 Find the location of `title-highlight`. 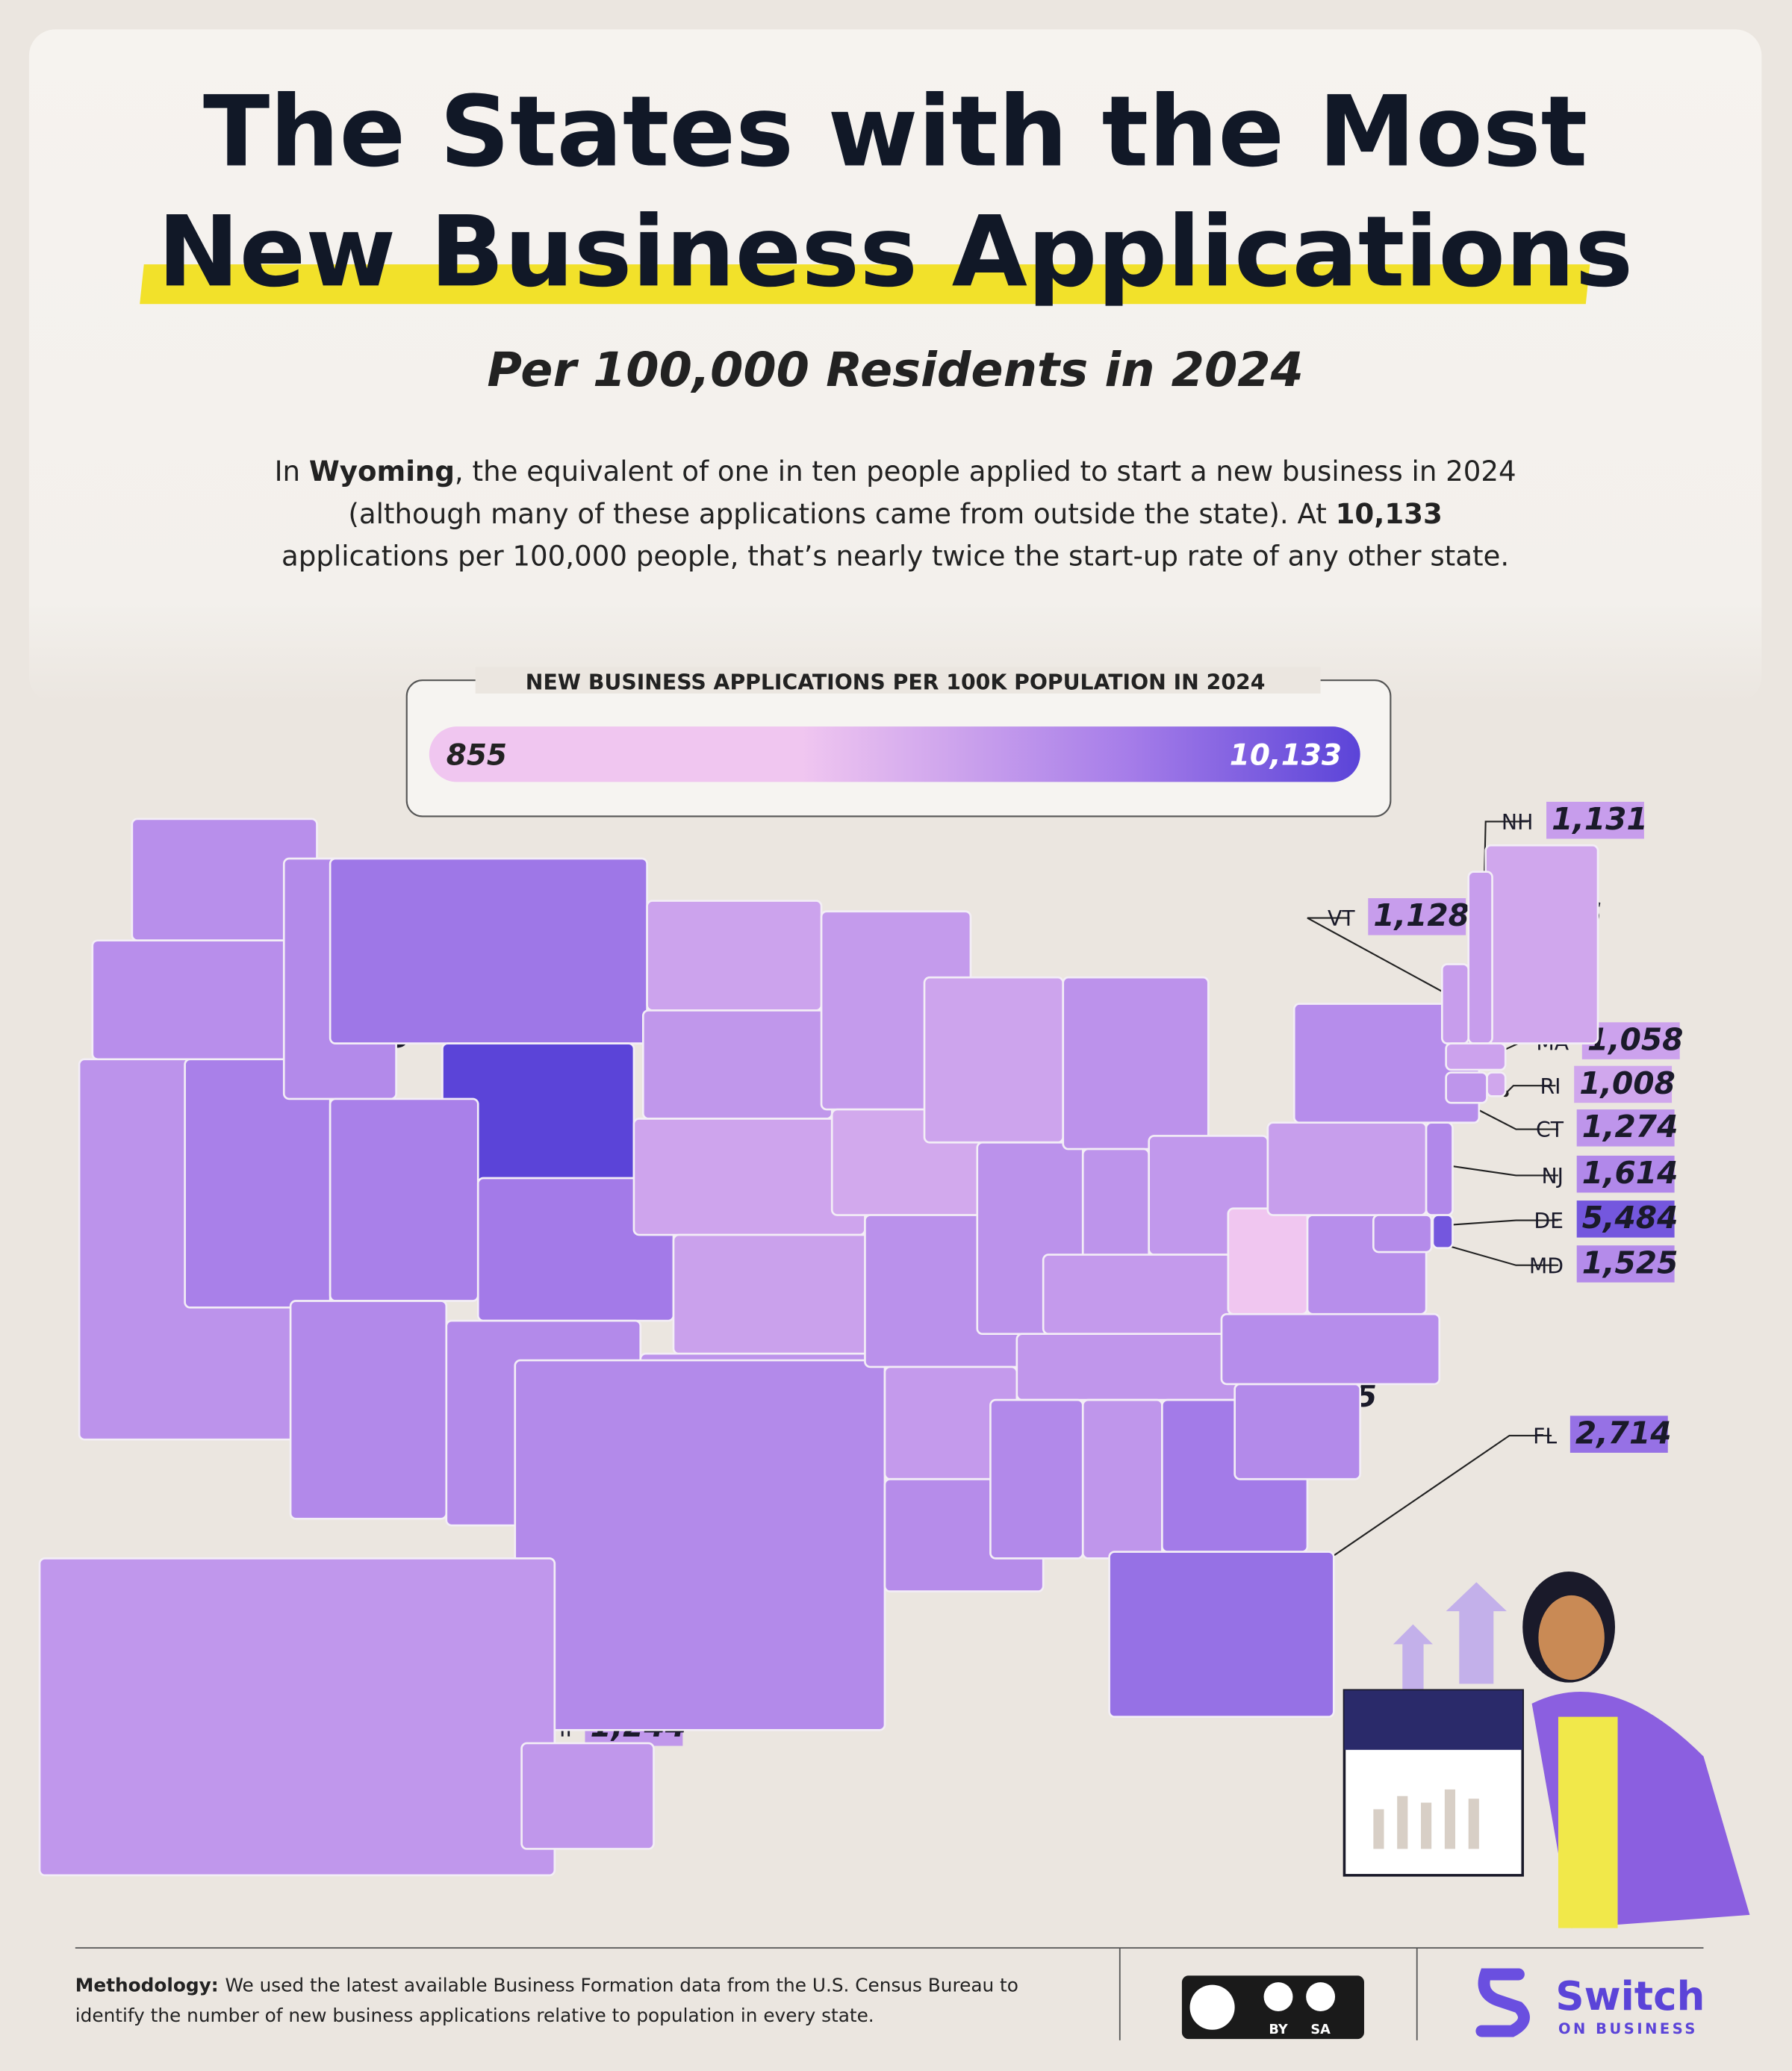

title-highlight is located at coordinates (865, 284).